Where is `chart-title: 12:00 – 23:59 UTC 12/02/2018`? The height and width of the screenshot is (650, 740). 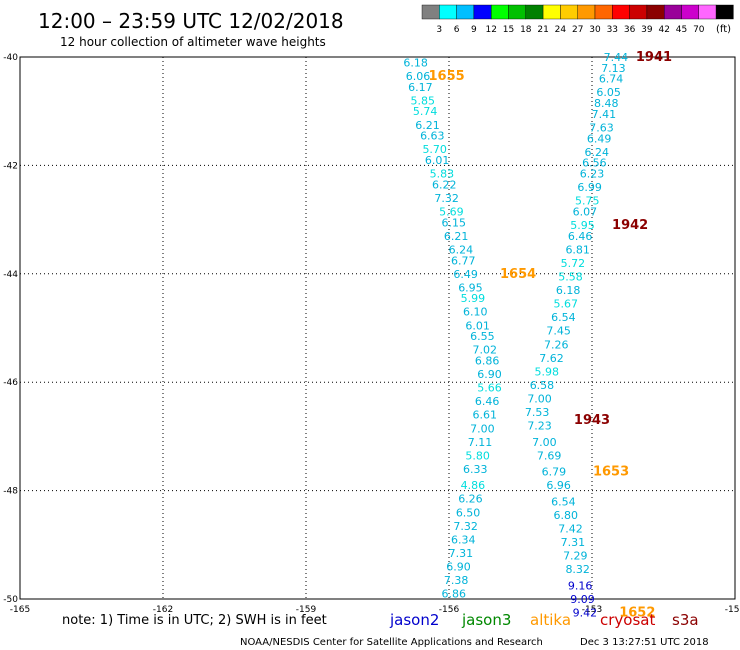 chart-title: 12:00 – 23:59 UTC 12/02/2018 is located at coordinates (191, 21).